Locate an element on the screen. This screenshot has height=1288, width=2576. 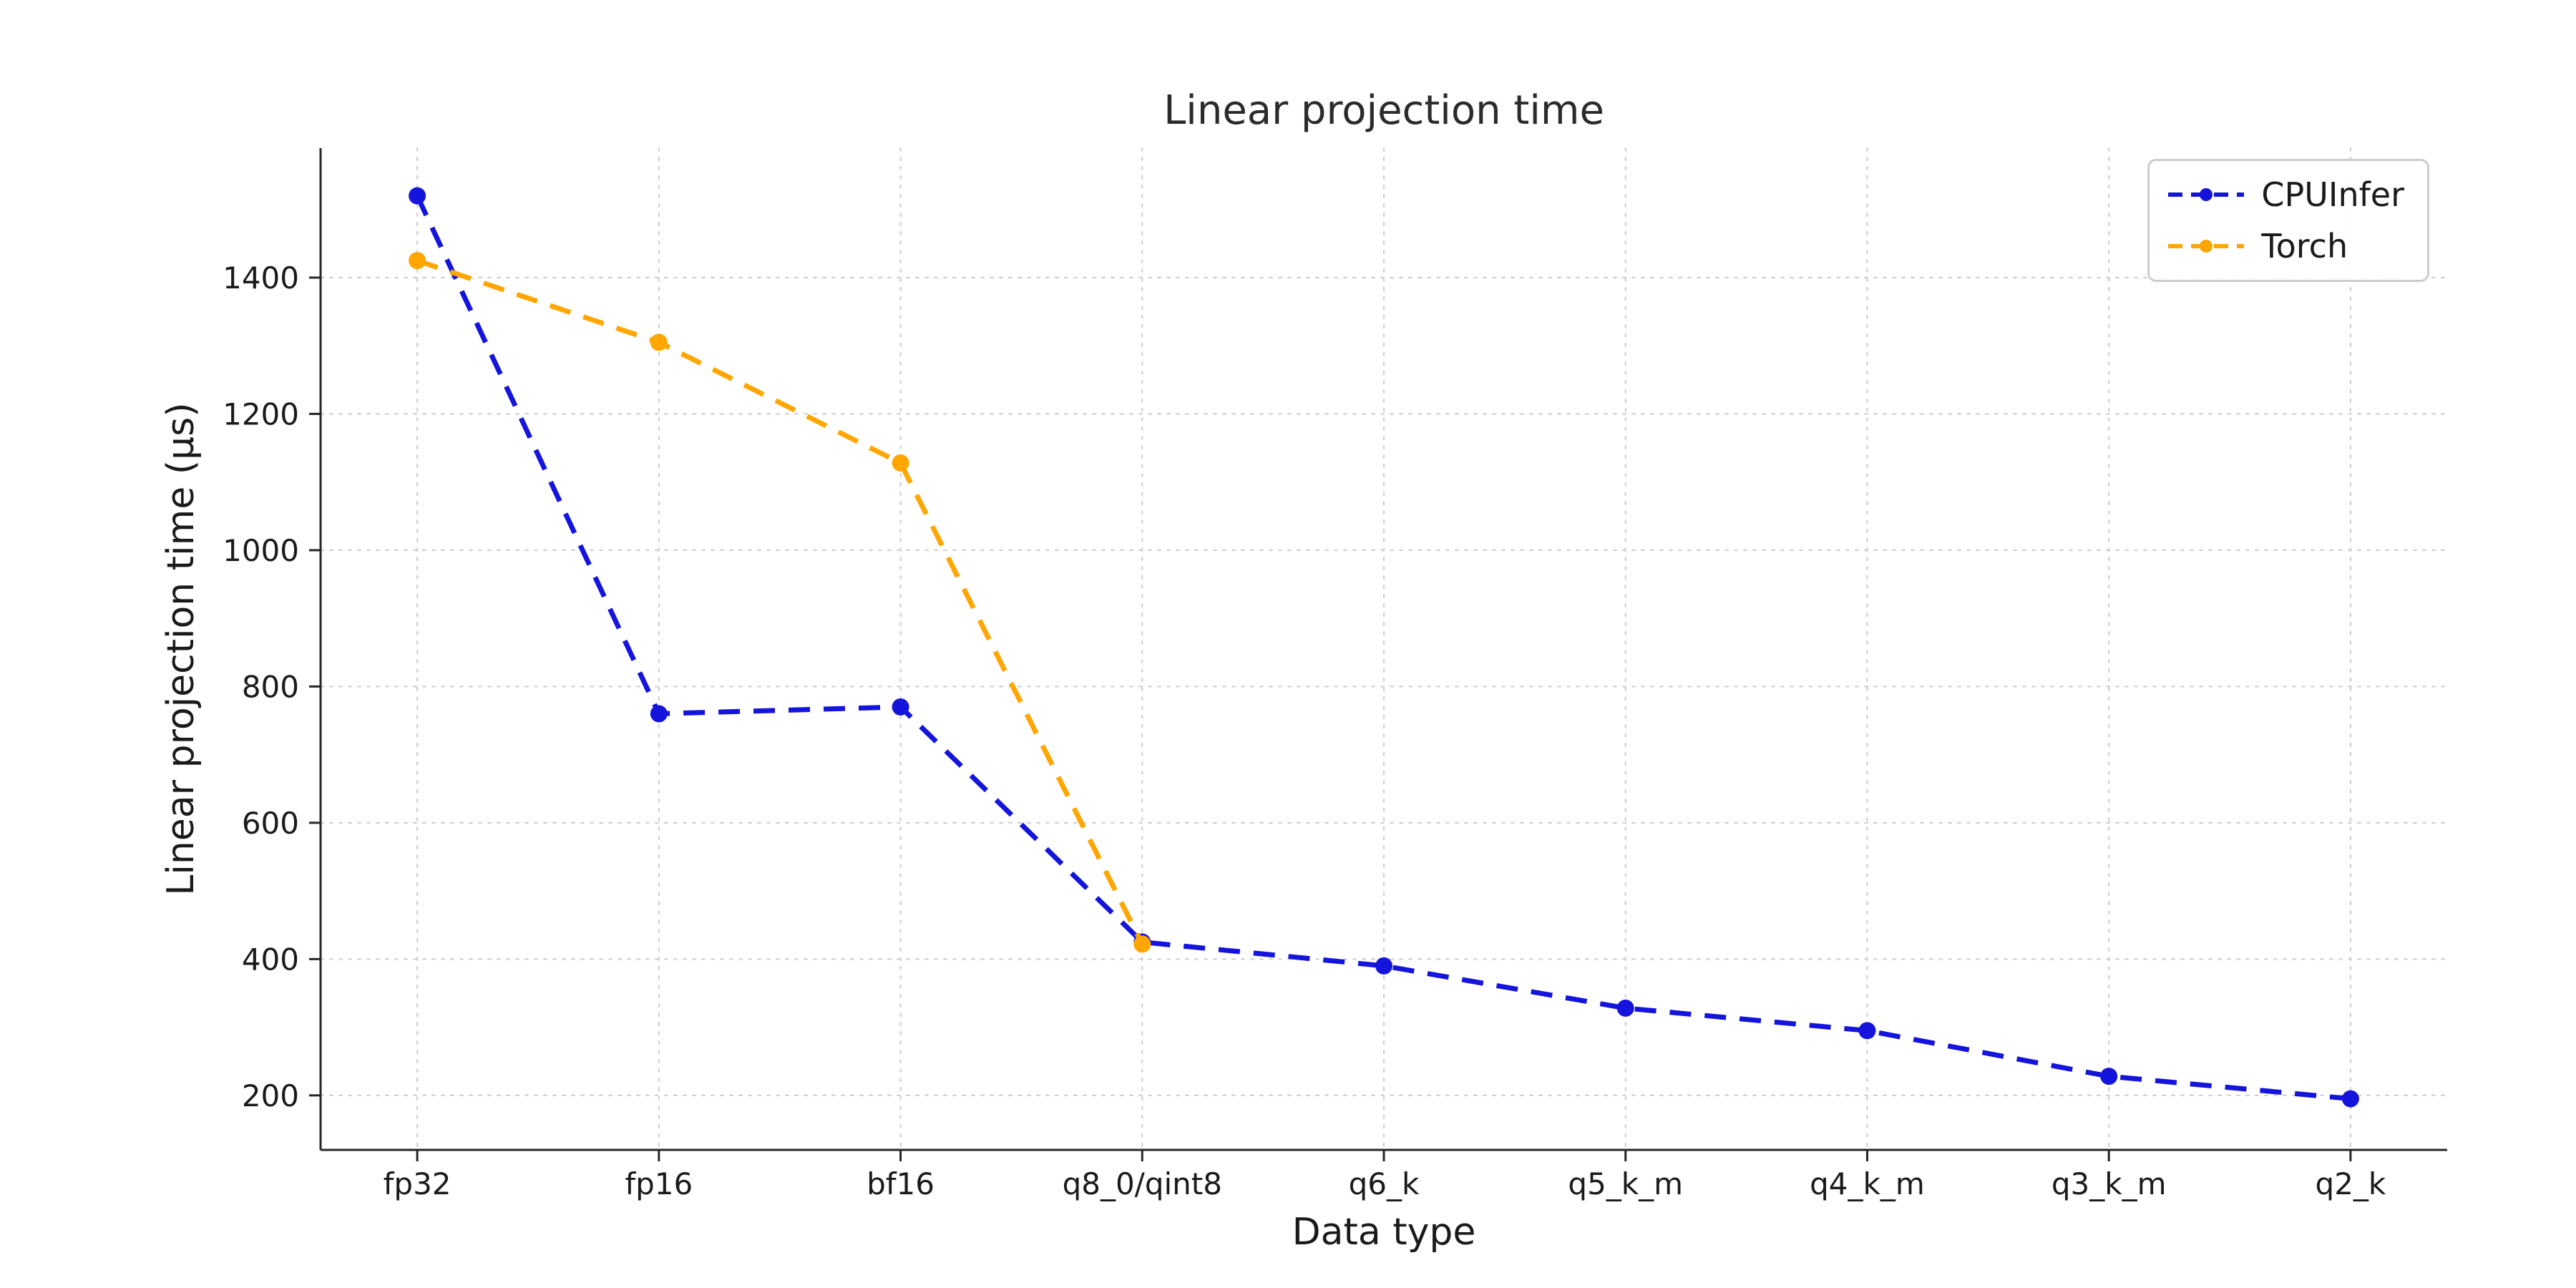
legend-label-torch: Torch is located at coordinates (2304, 246).